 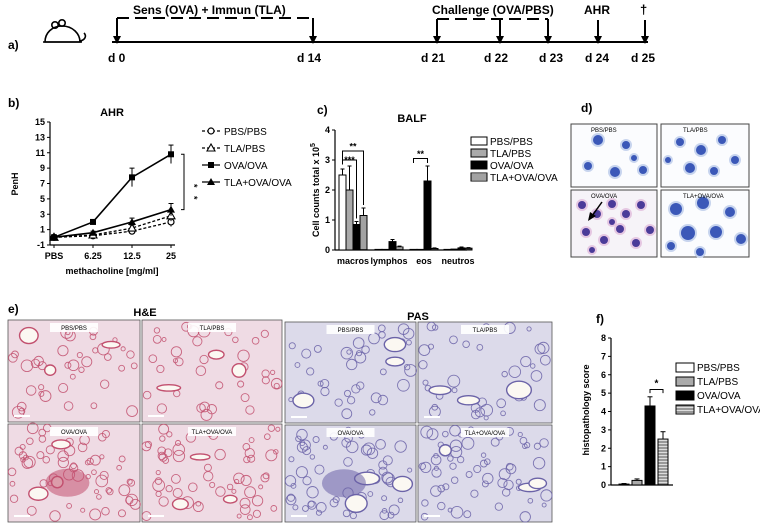 I want to click on arrow-d22, so click(x=500, y=40).